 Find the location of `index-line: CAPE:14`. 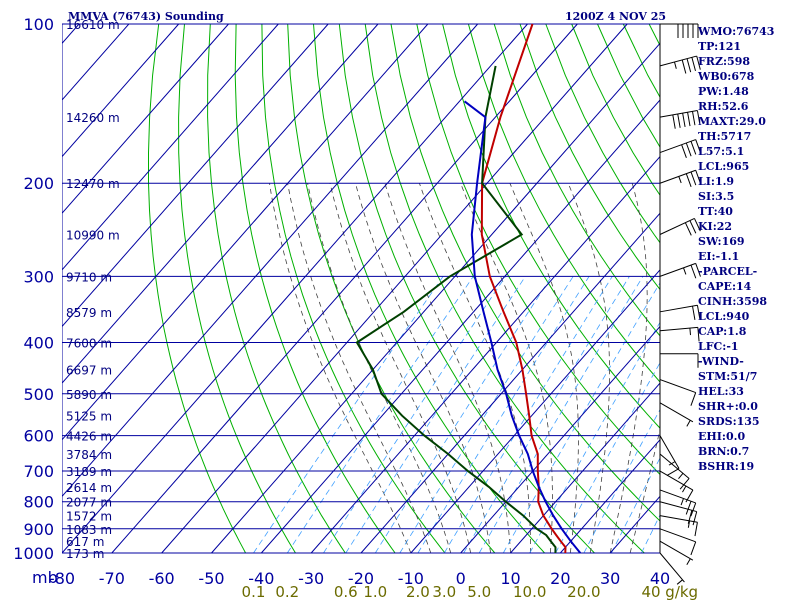

index-line: CAPE:14 is located at coordinates (725, 286).